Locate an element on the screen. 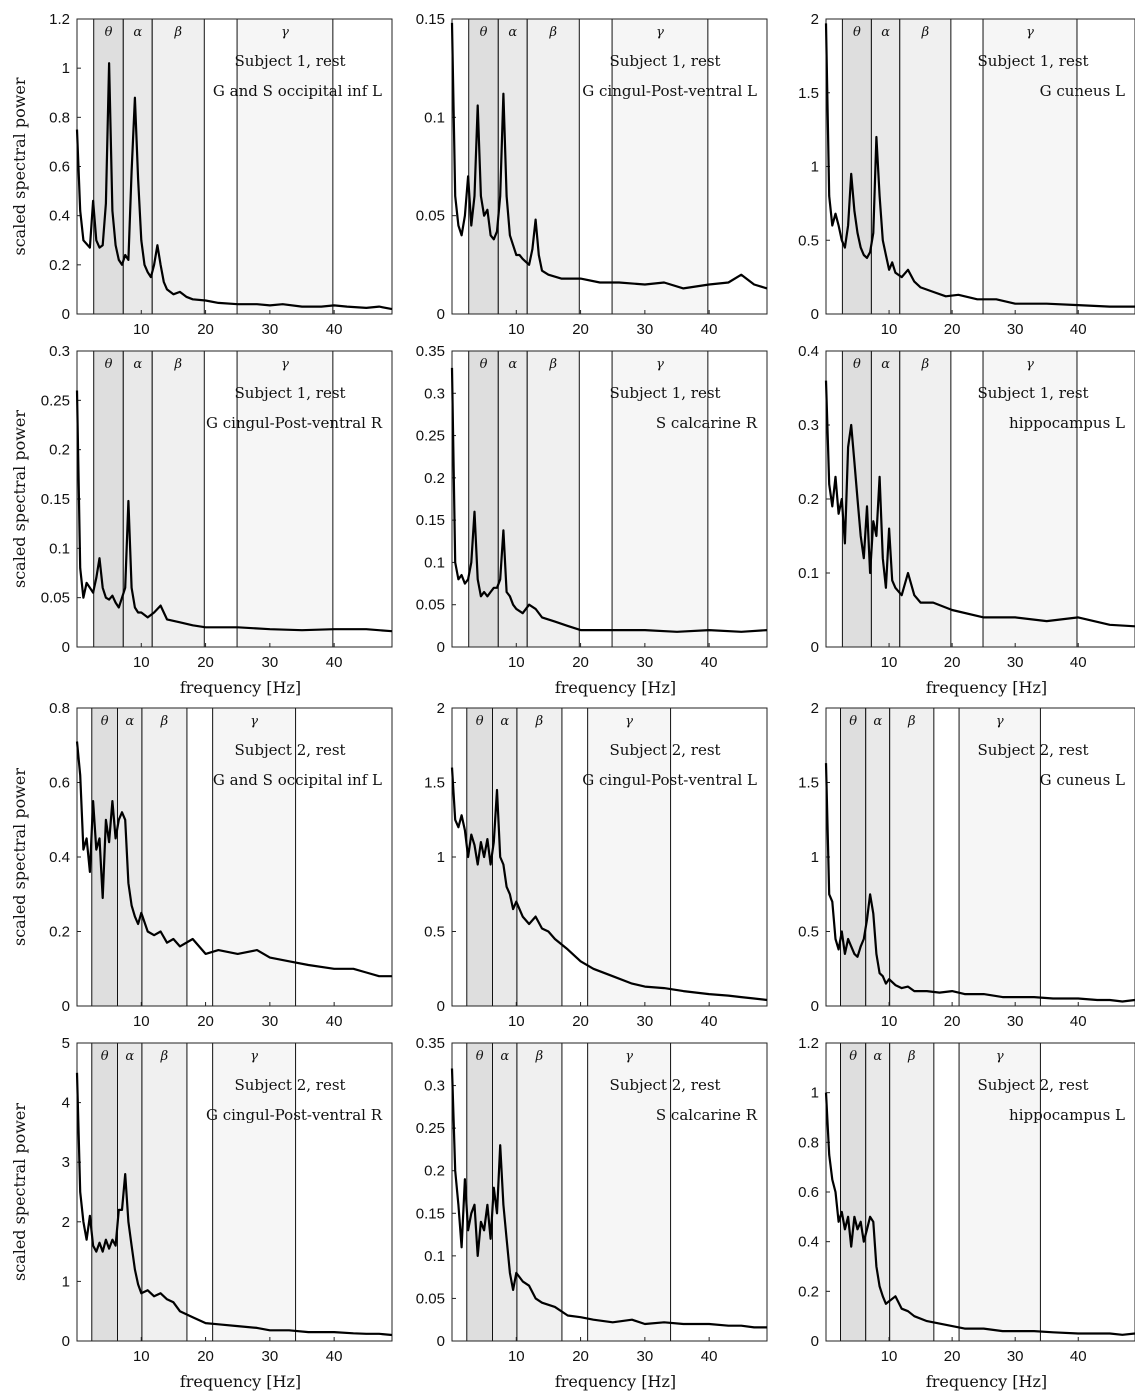 The width and height of the screenshot is (1135, 1393). y-tick-label: 5 is located at coordinates (66, 1043).